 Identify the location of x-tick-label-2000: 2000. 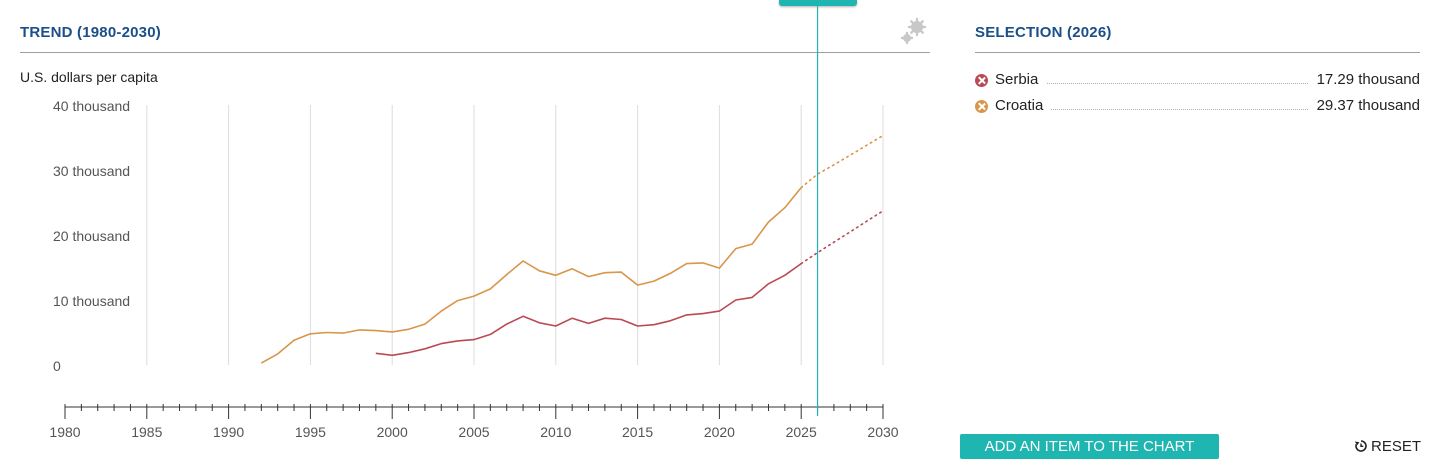
(392, 432).